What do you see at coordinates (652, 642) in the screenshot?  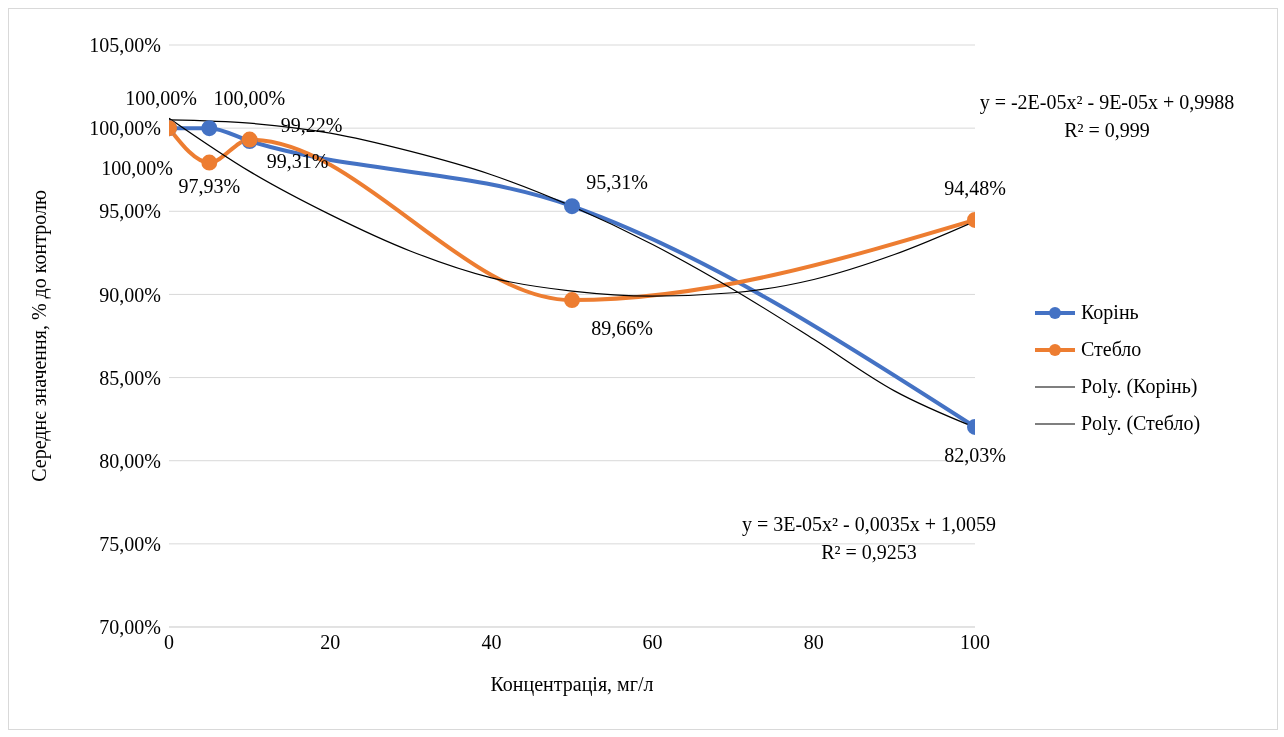 I see `x-tick-label: 60` at bounding box center [652, 642].